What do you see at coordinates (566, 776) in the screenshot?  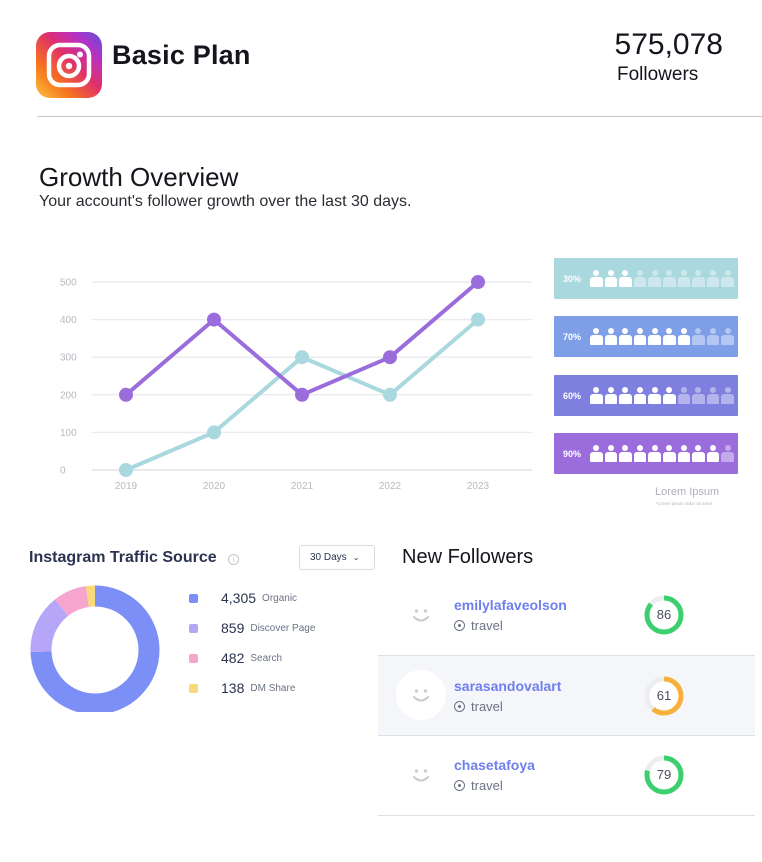 I see `follower-row: chasetafoya travel 79` at bounding box center [566, 776].